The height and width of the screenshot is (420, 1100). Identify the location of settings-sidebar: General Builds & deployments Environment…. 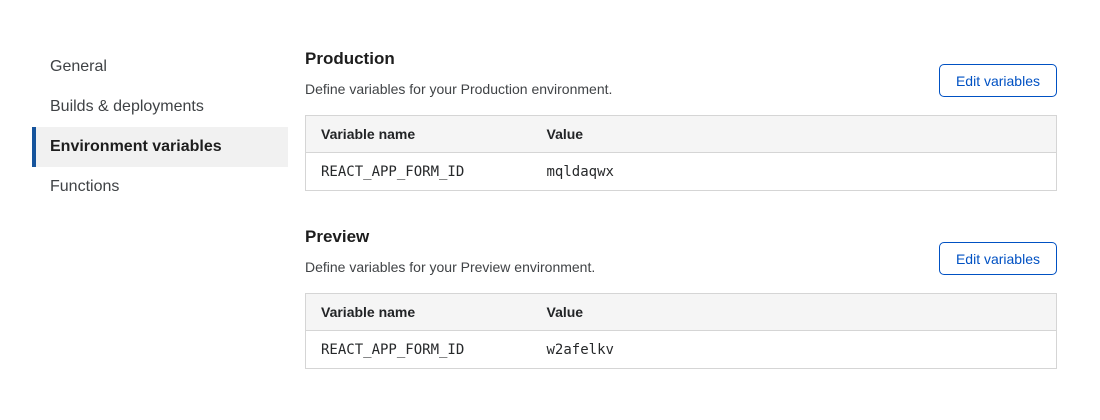
(160, 127).